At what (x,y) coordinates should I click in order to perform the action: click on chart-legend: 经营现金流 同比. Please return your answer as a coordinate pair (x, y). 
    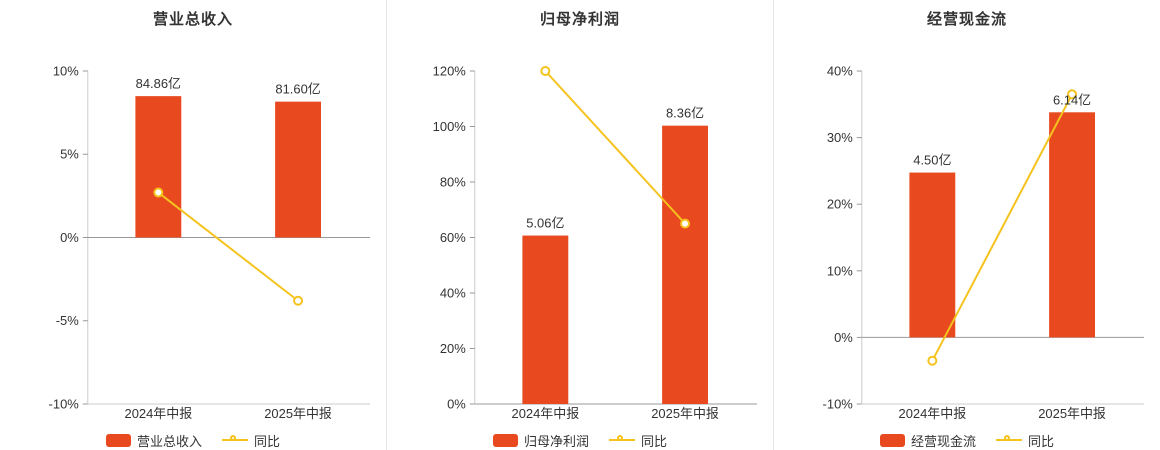
    Looking at the image, I should click on (967, 440).